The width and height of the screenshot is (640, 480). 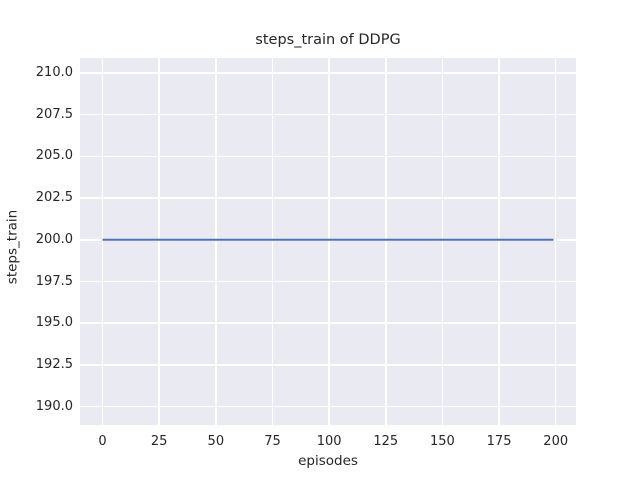 What do you see at coordinates (159, 441) in the screenshot?
I see `x-tick-label: 25` at bounding box center [159, 441].